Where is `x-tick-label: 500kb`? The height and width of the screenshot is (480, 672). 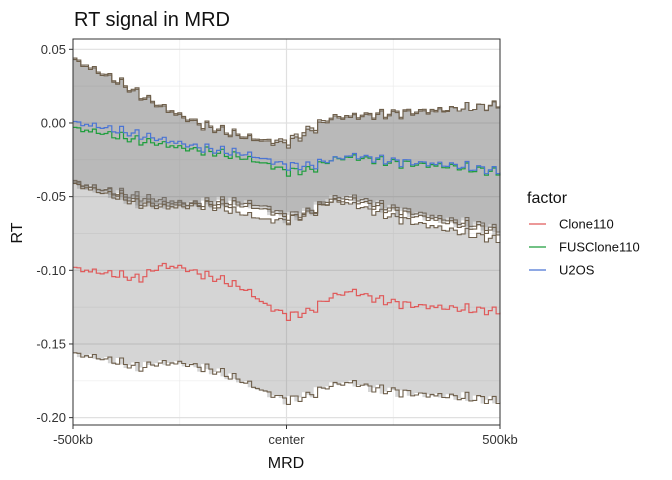
x-tick-label: 500kb is located at coordinates (499, 439).